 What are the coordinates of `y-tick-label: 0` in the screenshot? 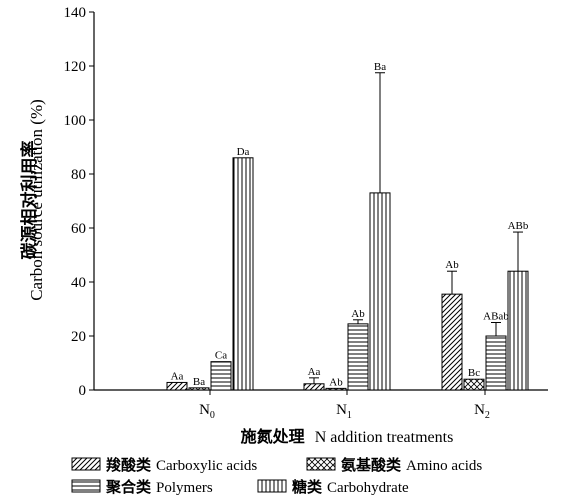 It's located at (83, 391).